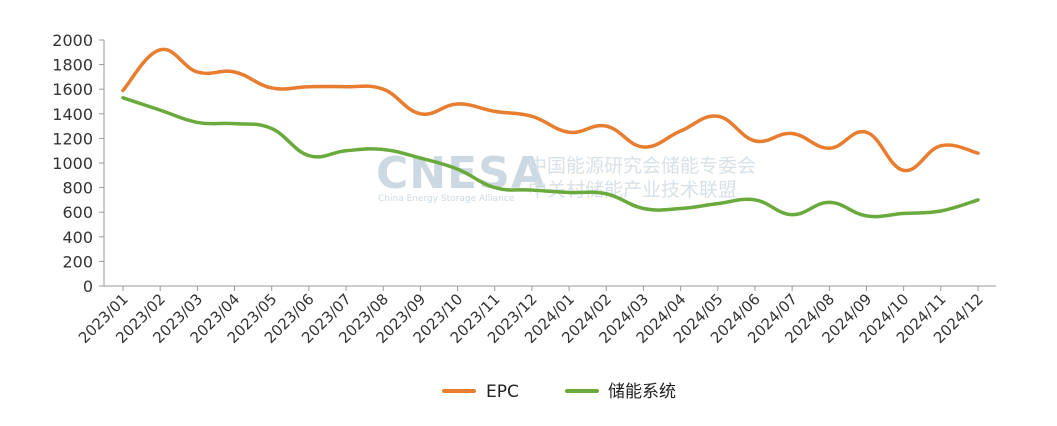  I want to click on y-tick-label: 2000, so click(72, 40).